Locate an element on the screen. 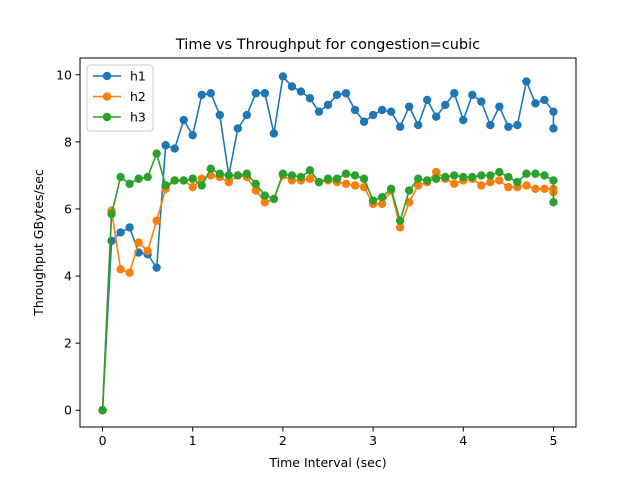 The height and width of the screenshot is (480, 640). x-tick-label: 4 is located at coordinates (463, 440).